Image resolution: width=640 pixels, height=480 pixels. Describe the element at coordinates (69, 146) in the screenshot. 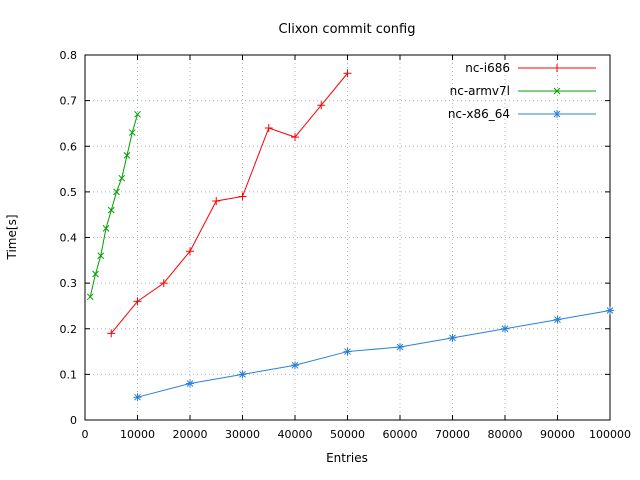

I see `y-tick-label: 0.6` at that location.